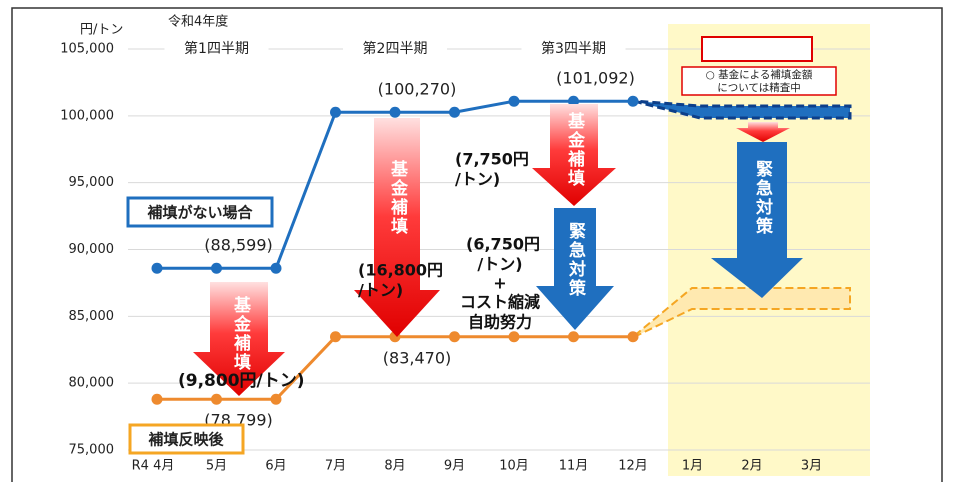 The width and height of the screenshot is (955, 482). I want to click on annotation: (16,800円, so click(400, 270).